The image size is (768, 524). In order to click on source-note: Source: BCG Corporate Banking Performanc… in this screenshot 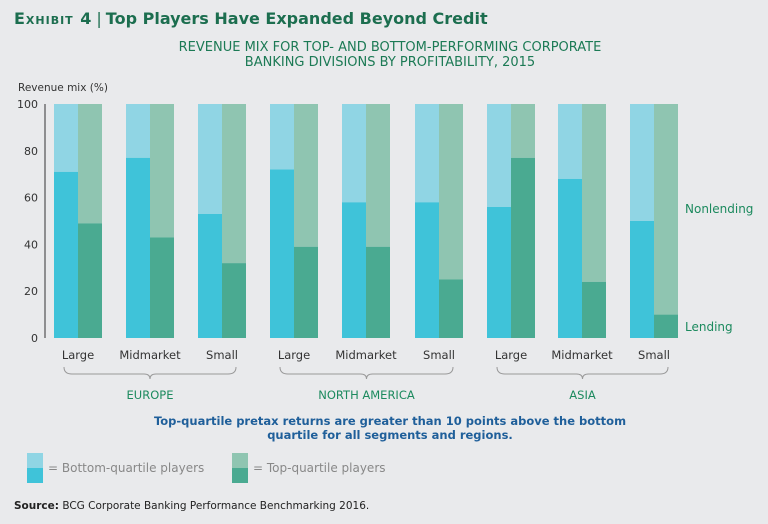, I will do `click(191, 506)`.